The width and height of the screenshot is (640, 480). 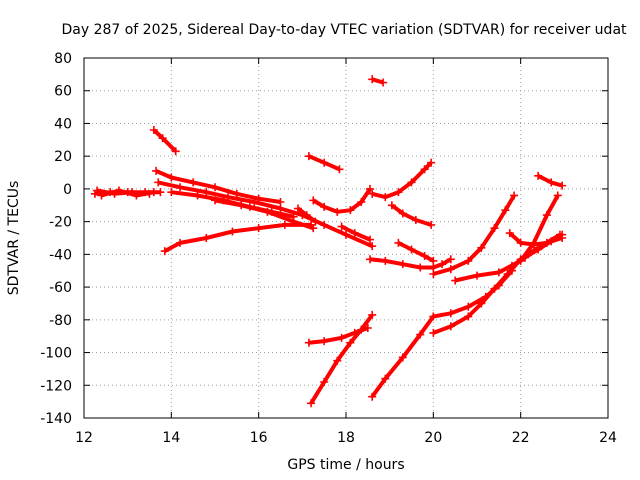 I want to click on y-tick-label: -100, so click(x=56, y=354).